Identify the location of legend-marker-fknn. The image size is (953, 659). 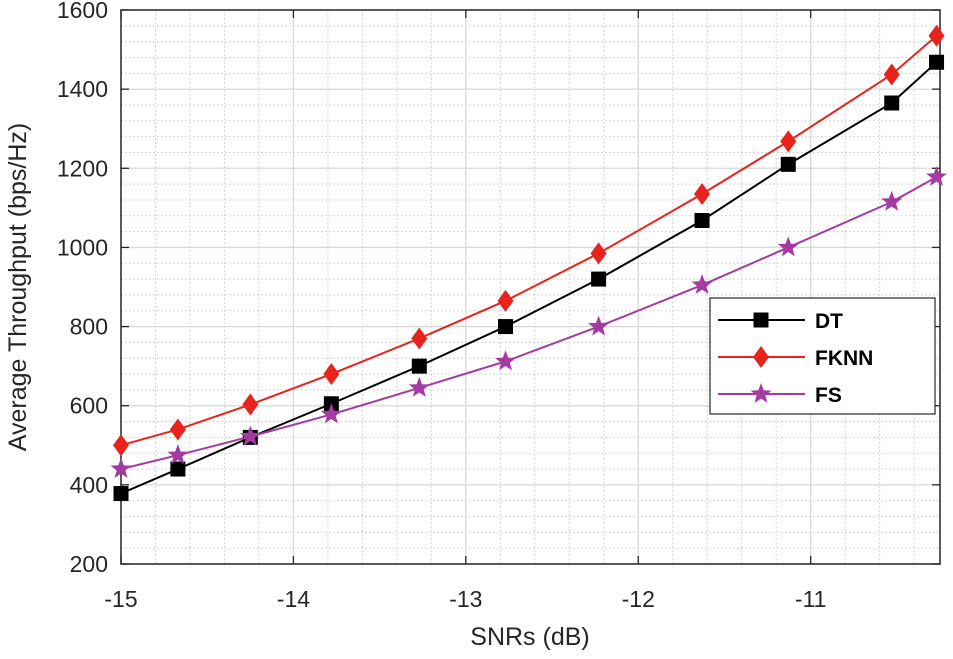
(761, 357).